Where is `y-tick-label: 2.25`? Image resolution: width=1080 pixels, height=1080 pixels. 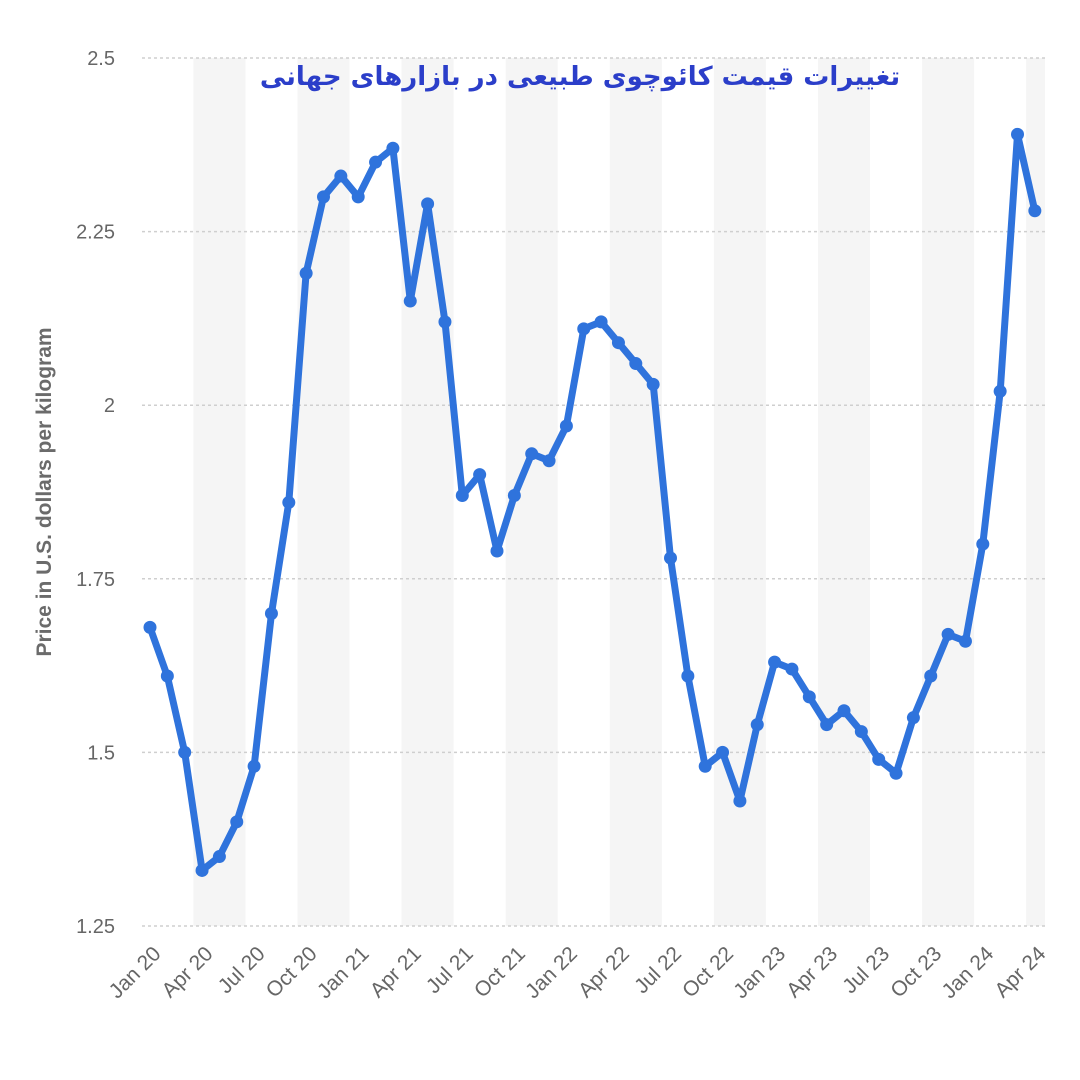
y-tick-label: 2.25 is located at coordinates (95, 233).